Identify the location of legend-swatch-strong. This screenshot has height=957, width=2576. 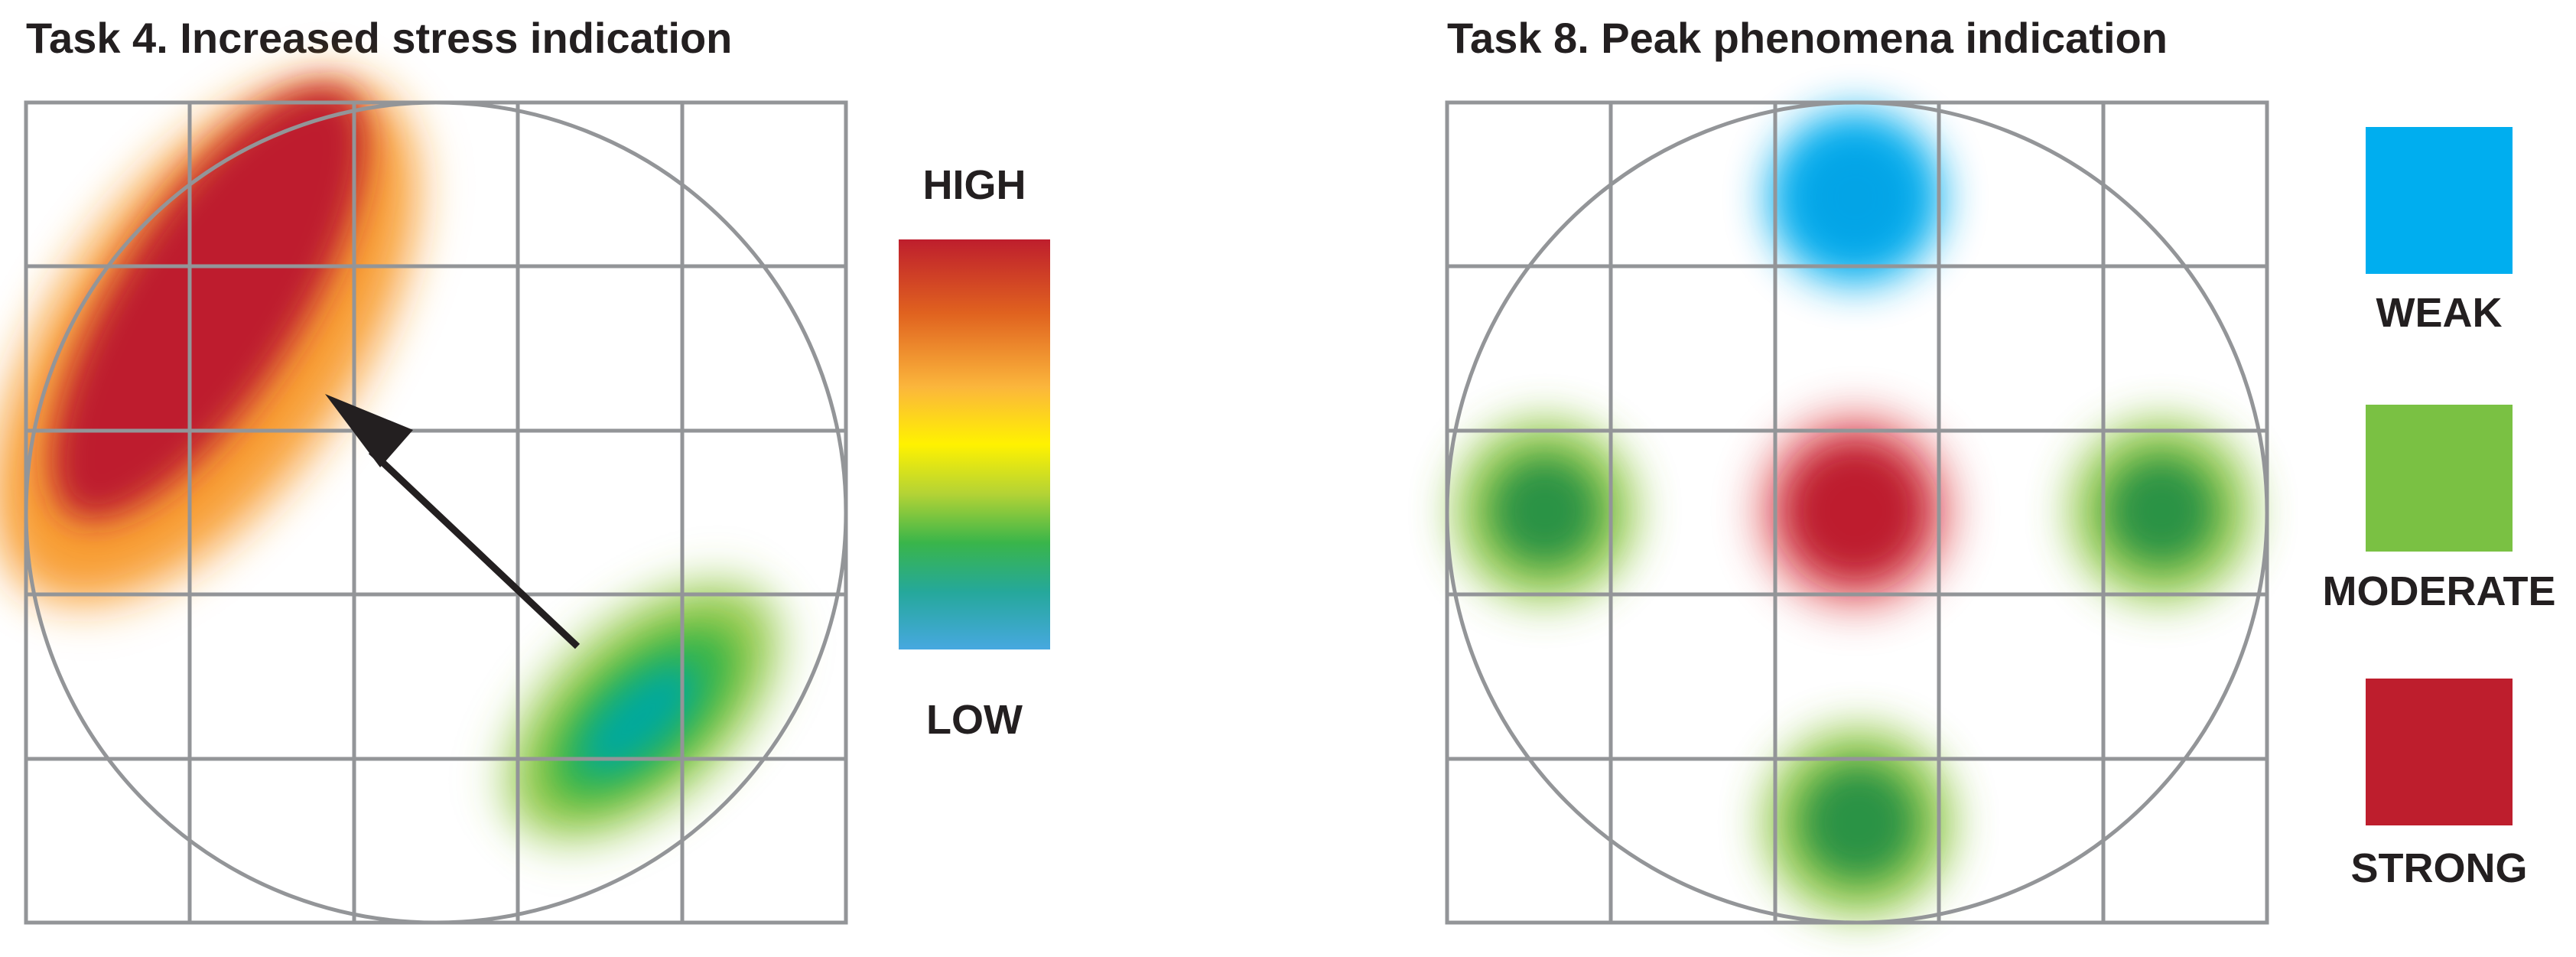
(2439, 752).